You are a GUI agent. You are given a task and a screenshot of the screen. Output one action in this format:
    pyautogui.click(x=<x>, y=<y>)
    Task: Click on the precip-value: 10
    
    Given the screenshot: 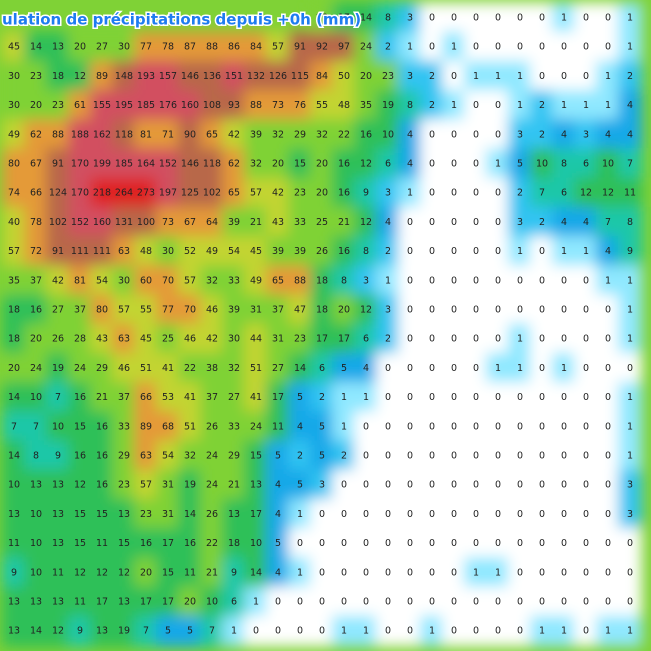 What is the action you would take?
    pyautogui.click(x=388, y=134)
    